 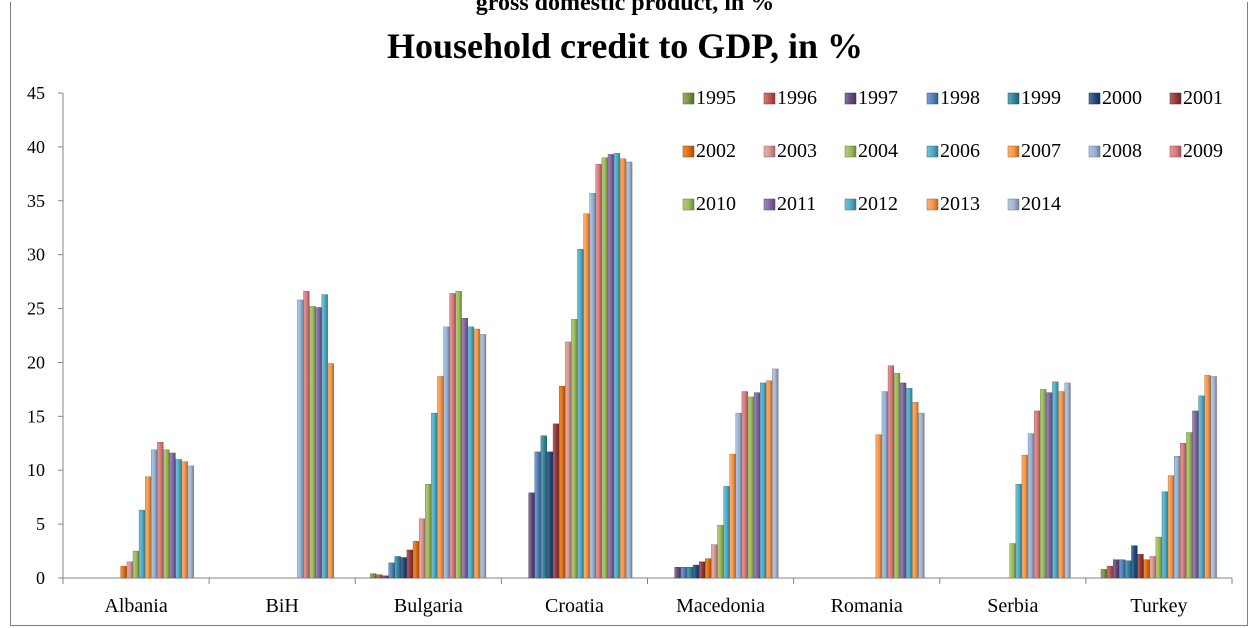 I want to click on bar-2001-macedonia, so click(x=702, y=570).